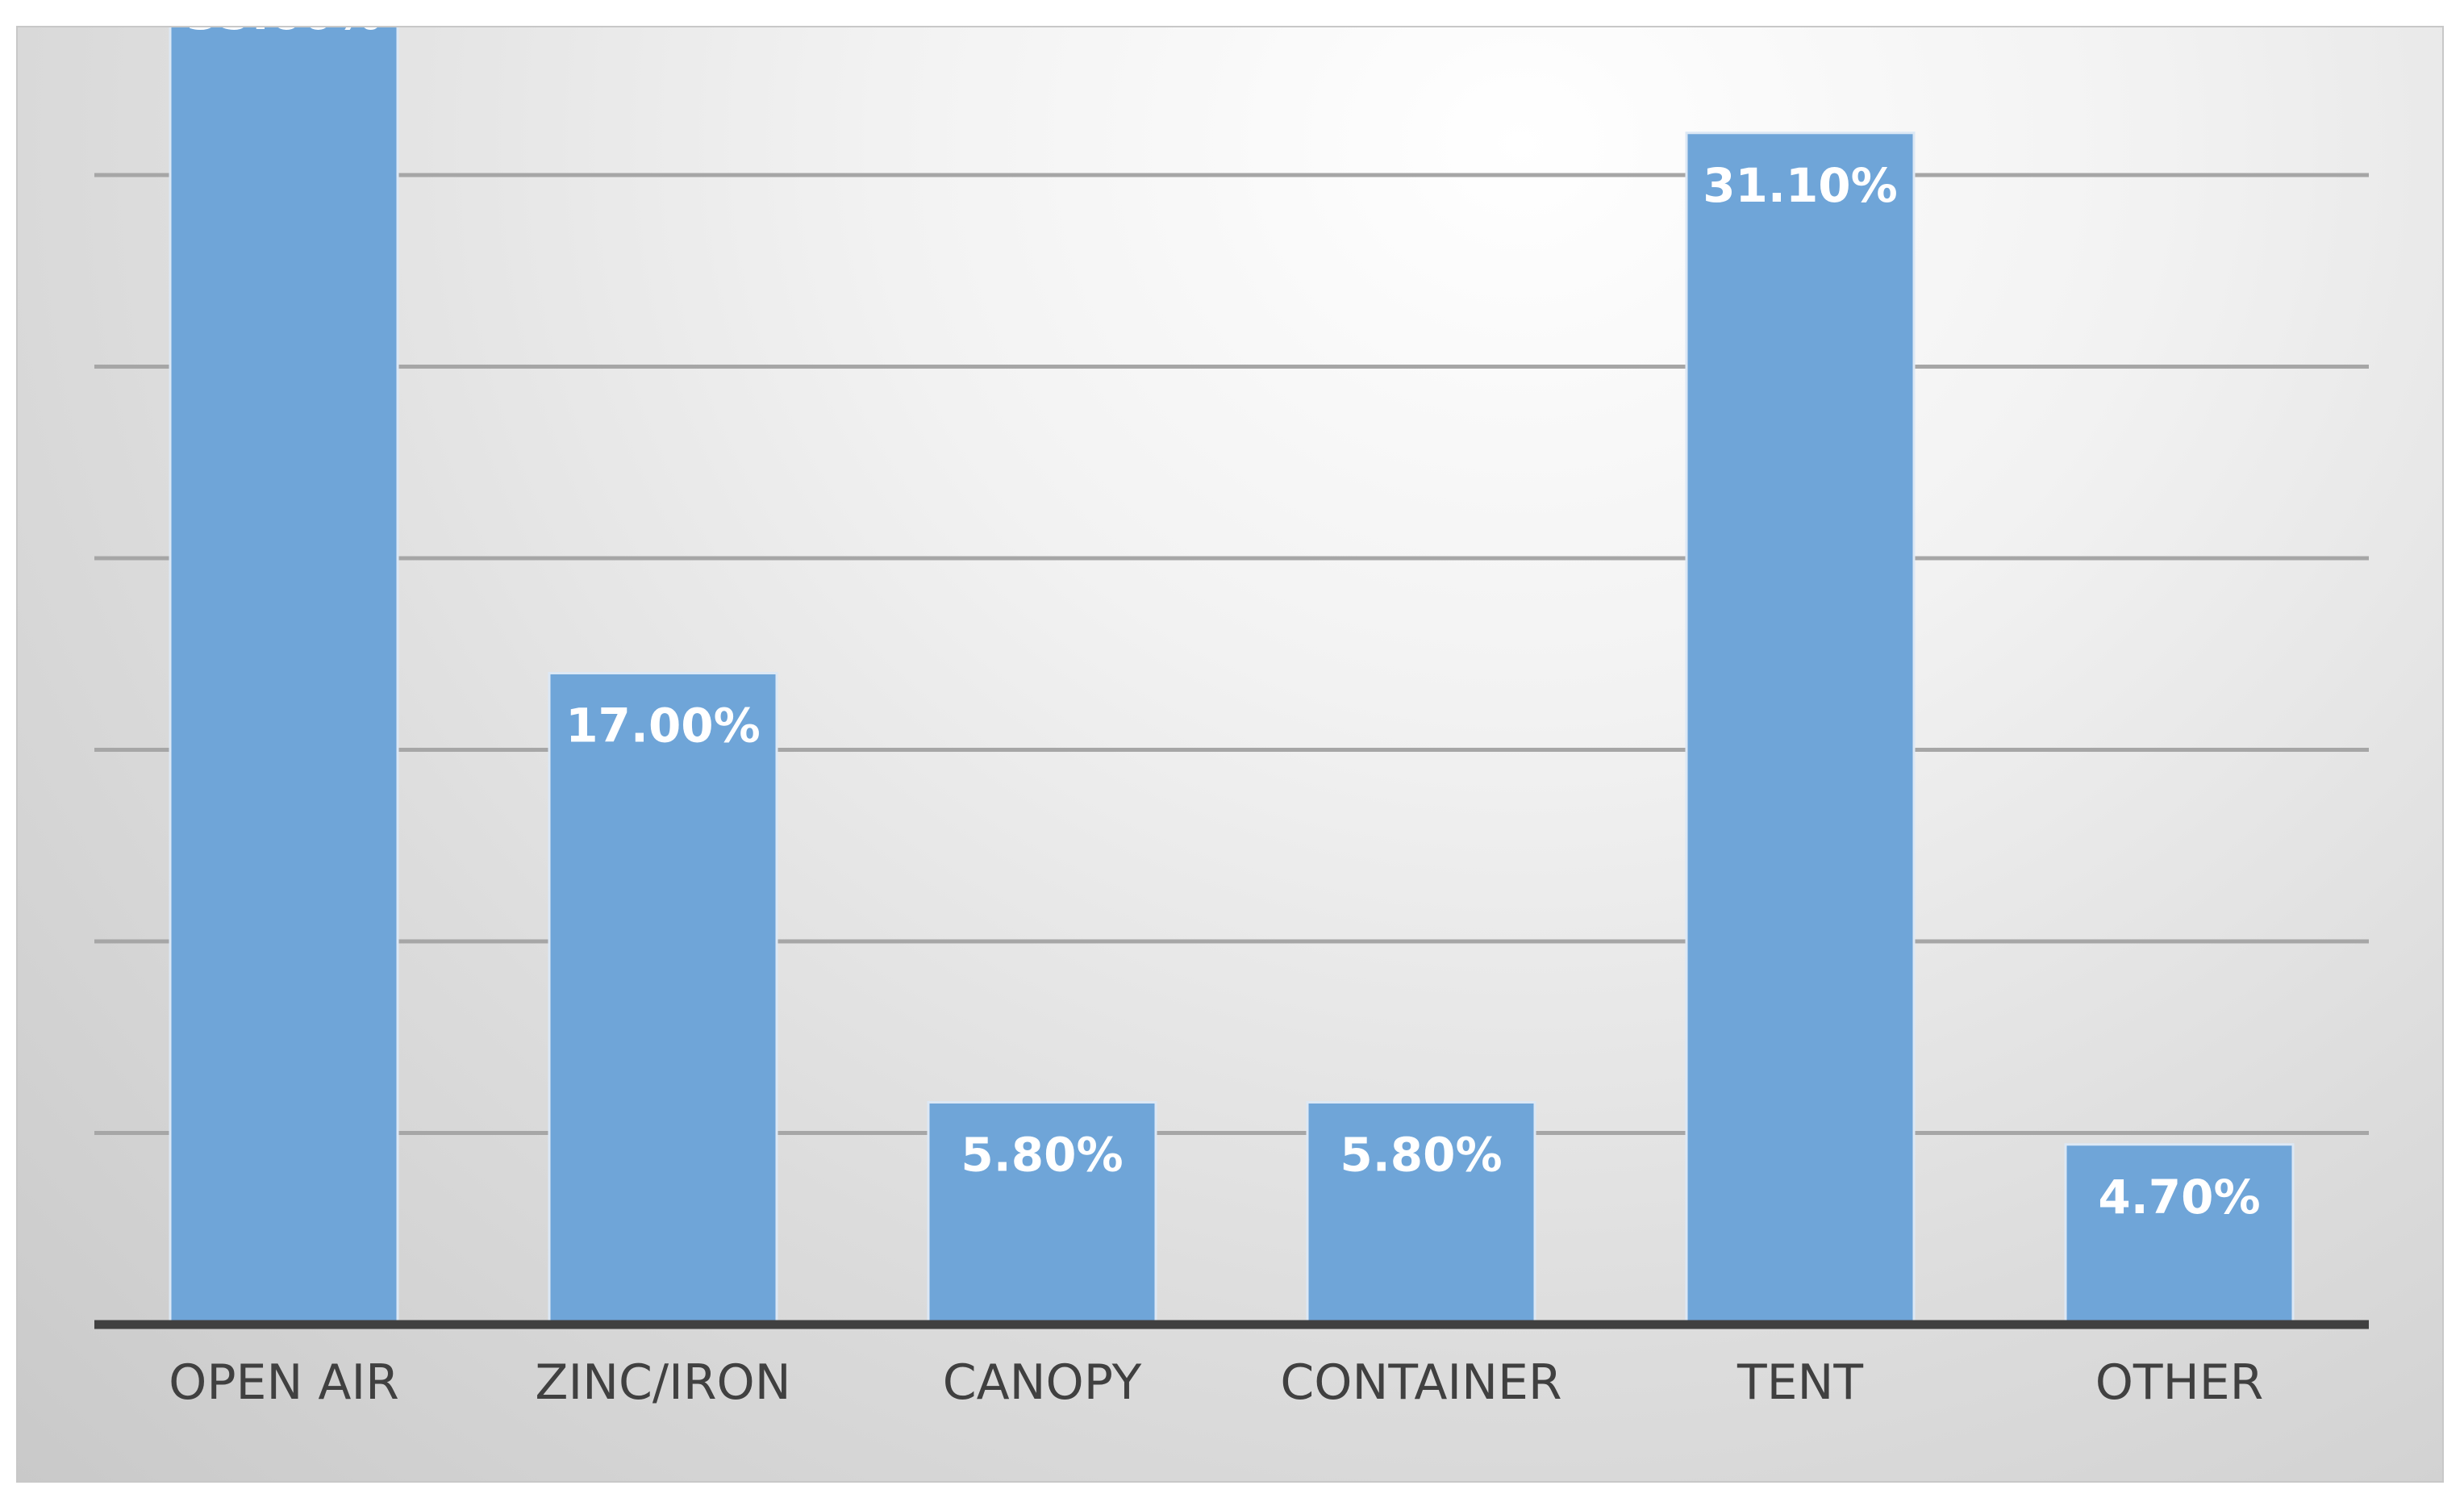  I want to click on category-label: CONTAINER, so click(1420, 1382).